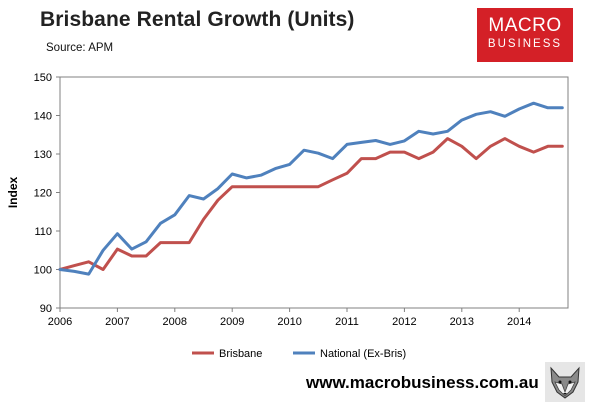  Describe the element at coordinates (13, 193) in the screenshot. I see `y-axis-label: Index` at that location.